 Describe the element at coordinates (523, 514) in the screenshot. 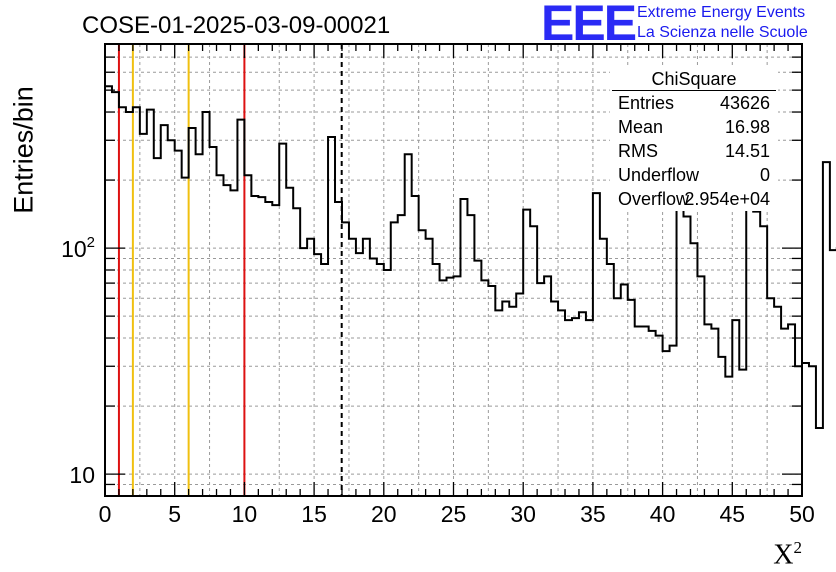

I see `x-tick-label: 30` at that location.